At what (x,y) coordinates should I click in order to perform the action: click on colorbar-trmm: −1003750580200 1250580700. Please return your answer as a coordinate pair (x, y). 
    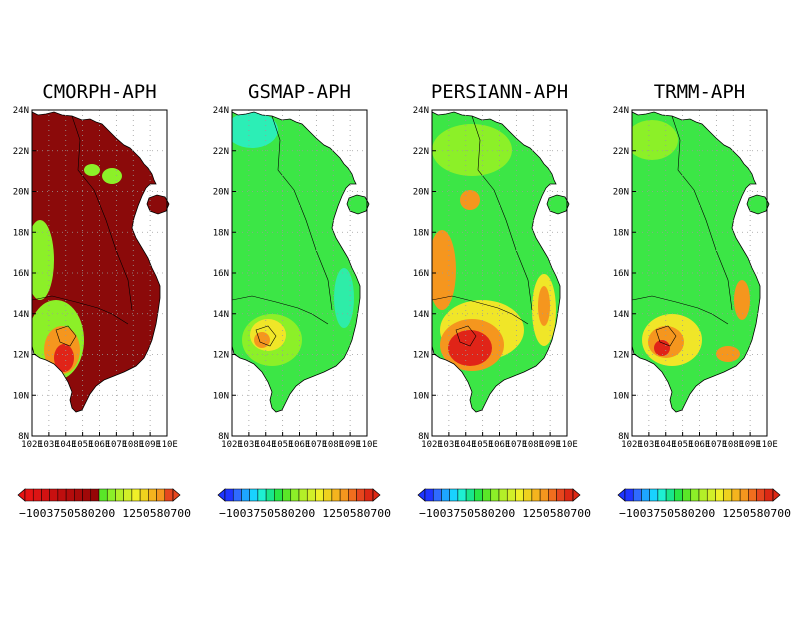
    Looking at the image, I should click on (704, 504).